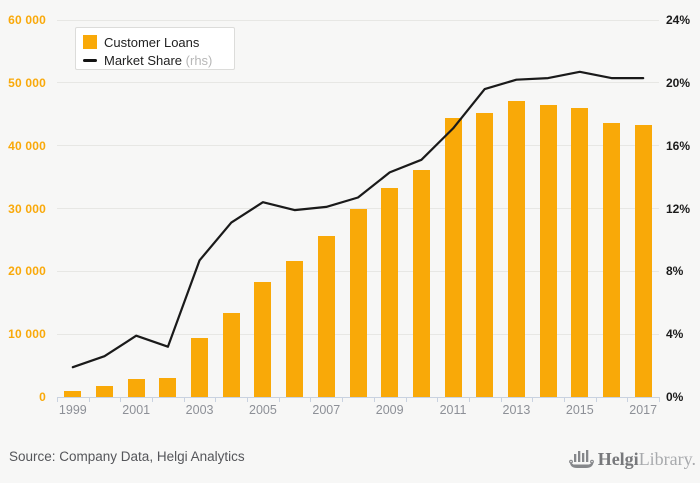 This screenshot has width=700, height=483. I want to click on x-axis-label: 2013, so click(516, 410).